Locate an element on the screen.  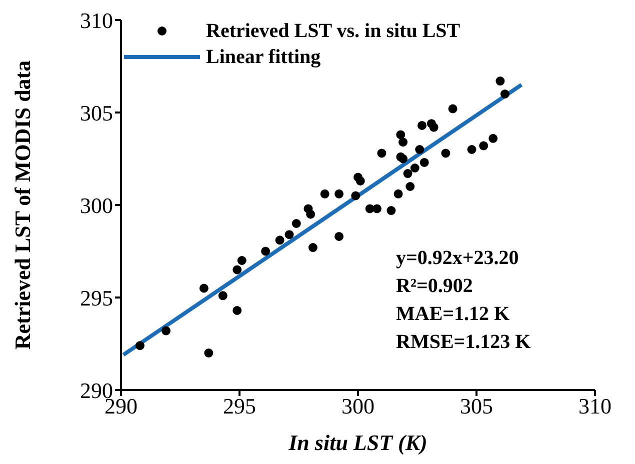
x-tick-label: 300 is located at coordinates (358, 406).